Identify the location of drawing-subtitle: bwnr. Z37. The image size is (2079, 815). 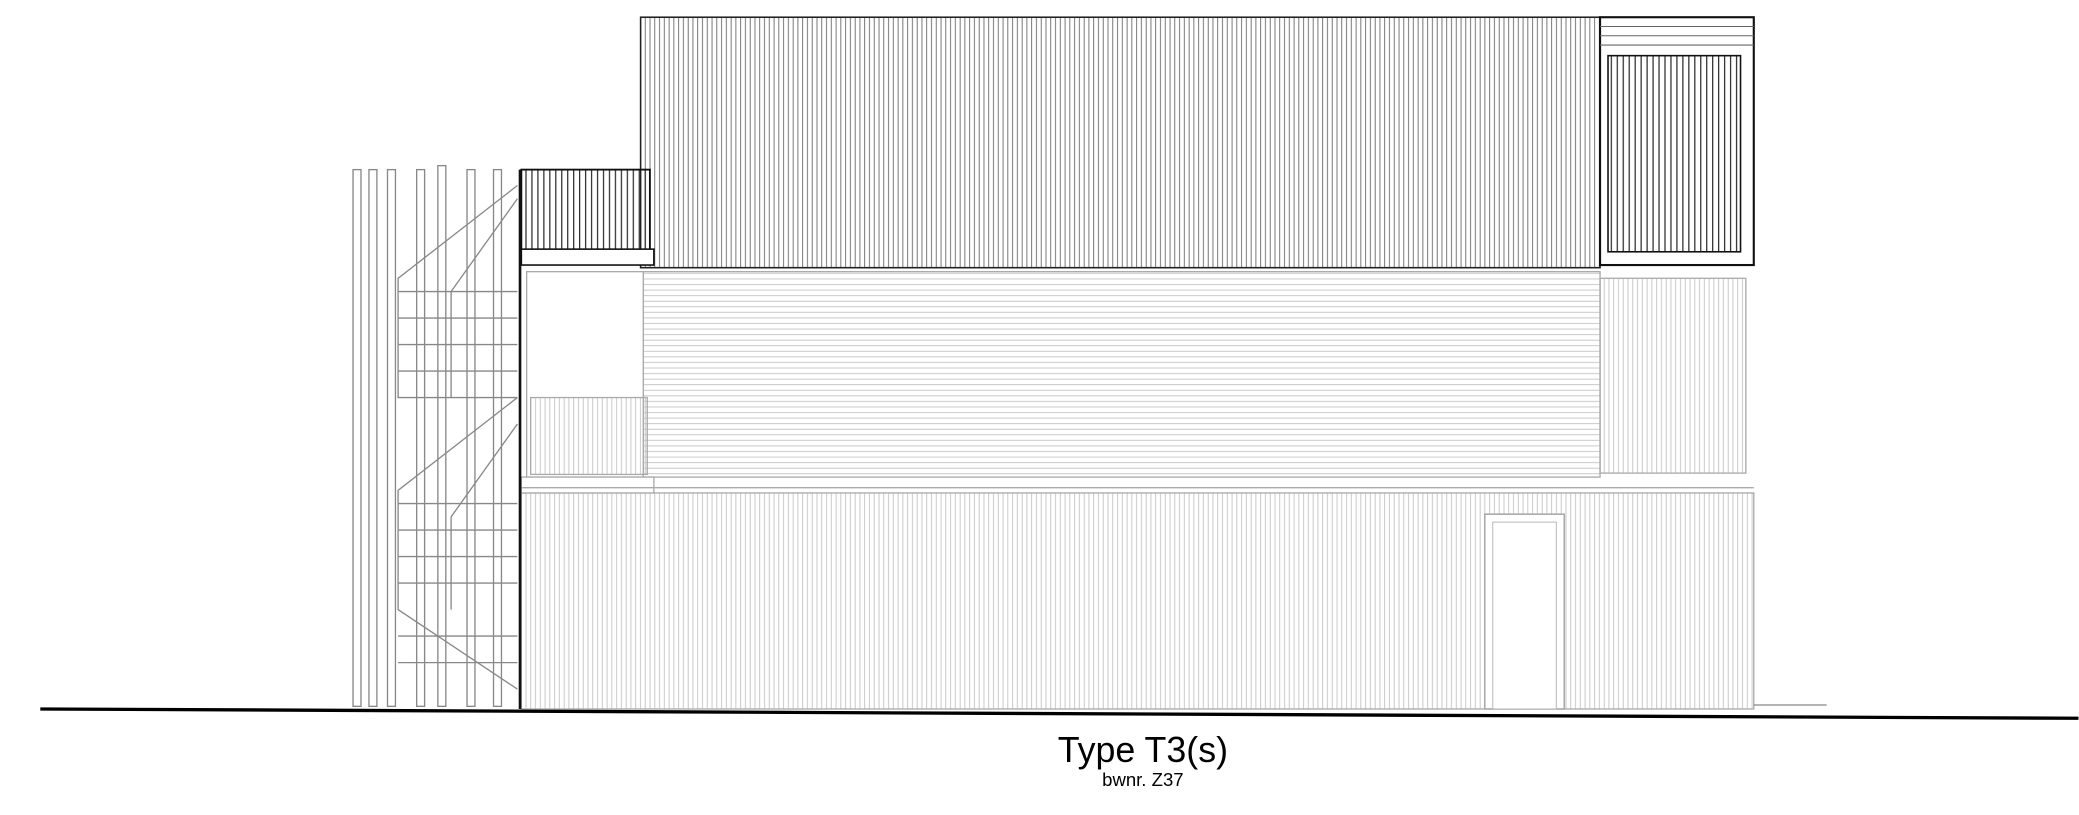
(1142, 779).